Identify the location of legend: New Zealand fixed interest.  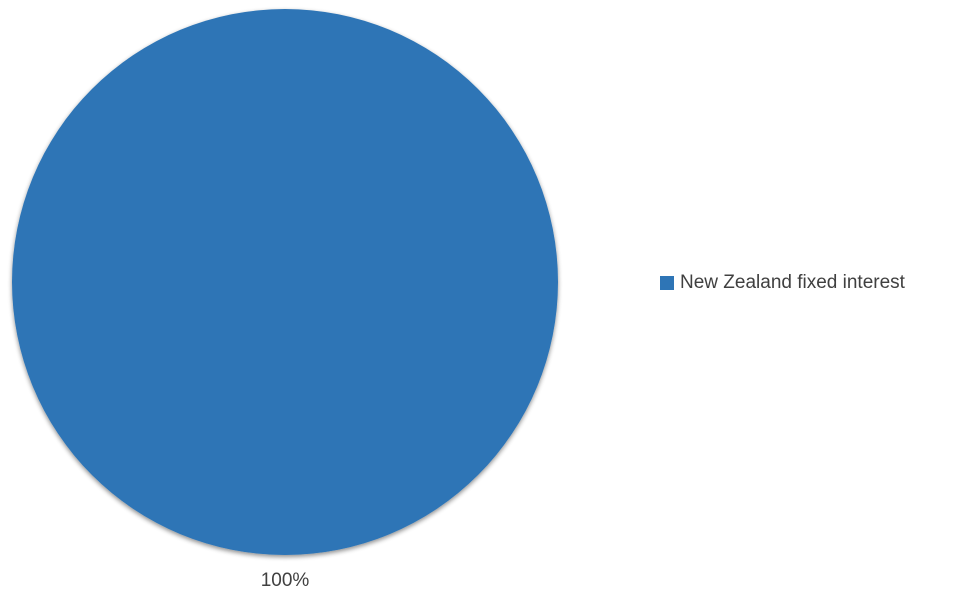
(782, 283).